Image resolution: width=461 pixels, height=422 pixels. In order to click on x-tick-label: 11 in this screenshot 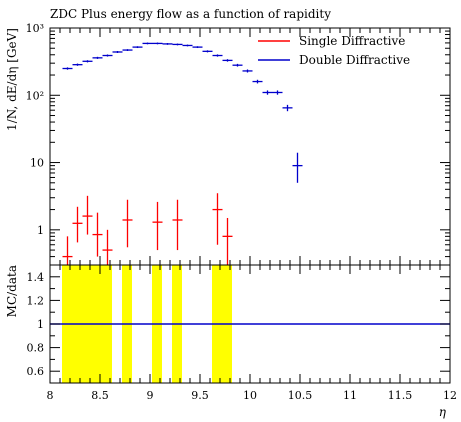, I will do `click(350, 395)`.